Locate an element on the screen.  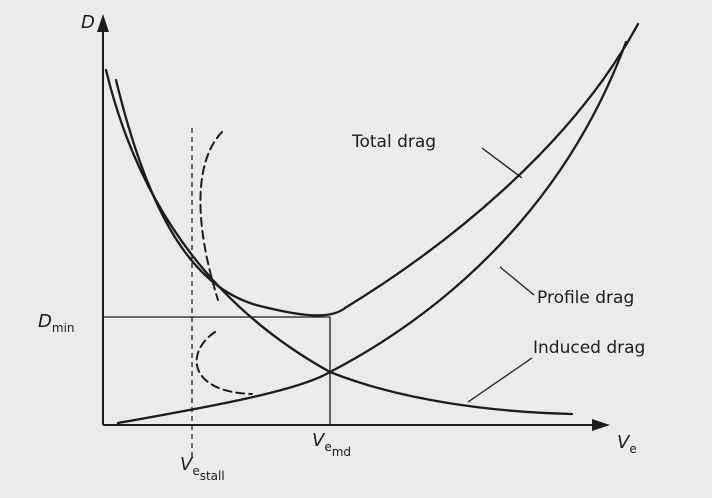
label-profile-drag: Profile drag is located at coordinates (585, 298).